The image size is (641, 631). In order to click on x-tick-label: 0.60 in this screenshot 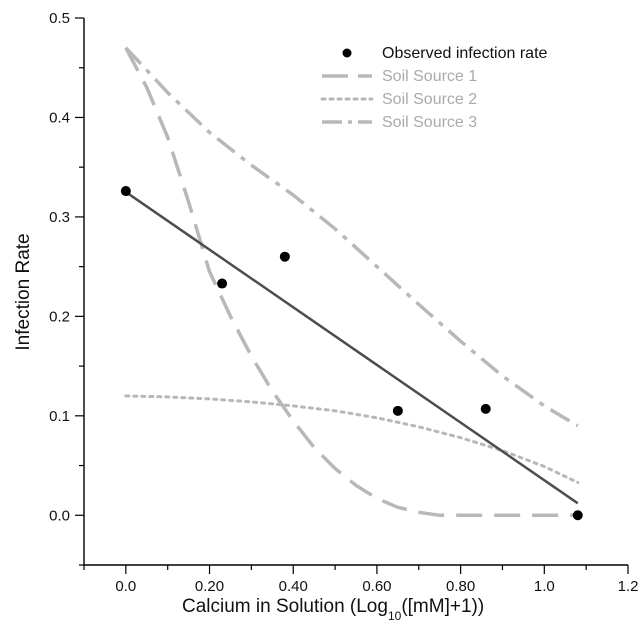, I will do `click(376, 586)`.